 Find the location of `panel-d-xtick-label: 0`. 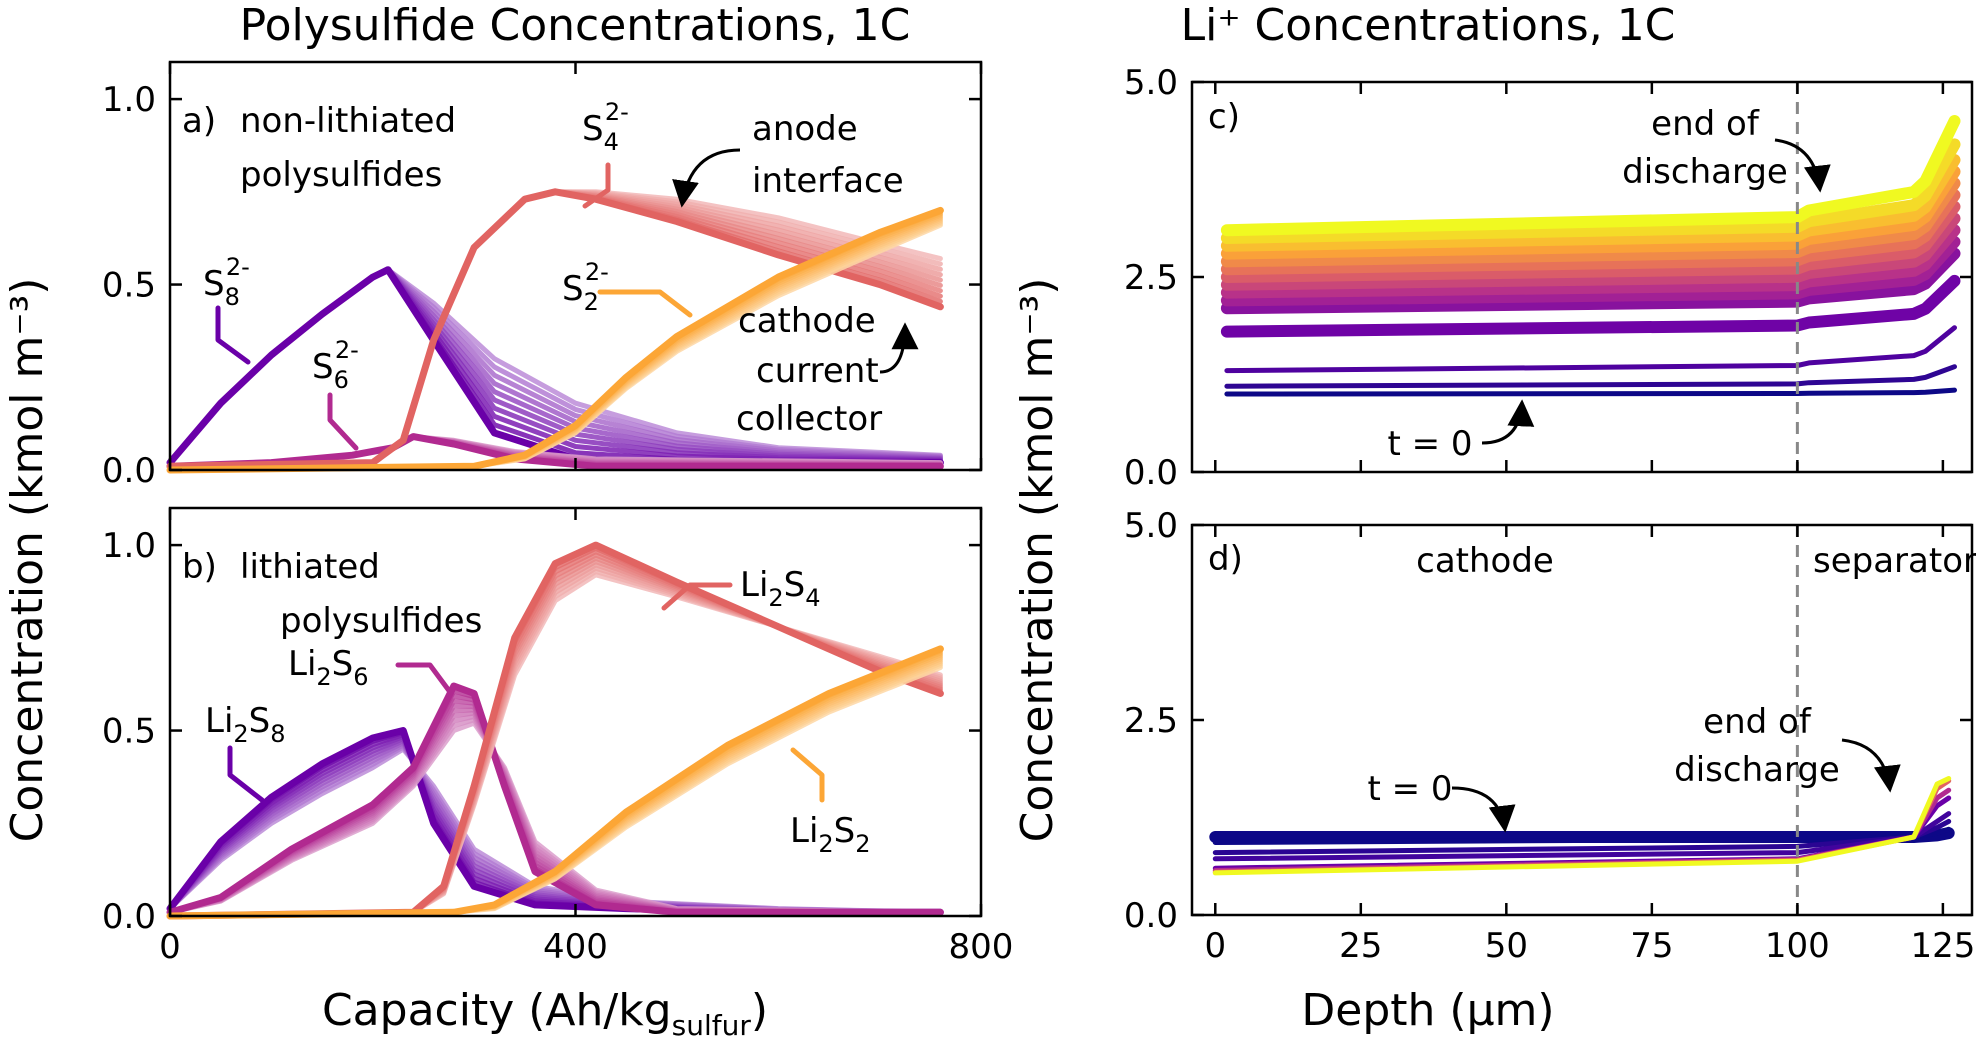

panel-d-xtick-label: 0 is located at coordinates (1215, 946).